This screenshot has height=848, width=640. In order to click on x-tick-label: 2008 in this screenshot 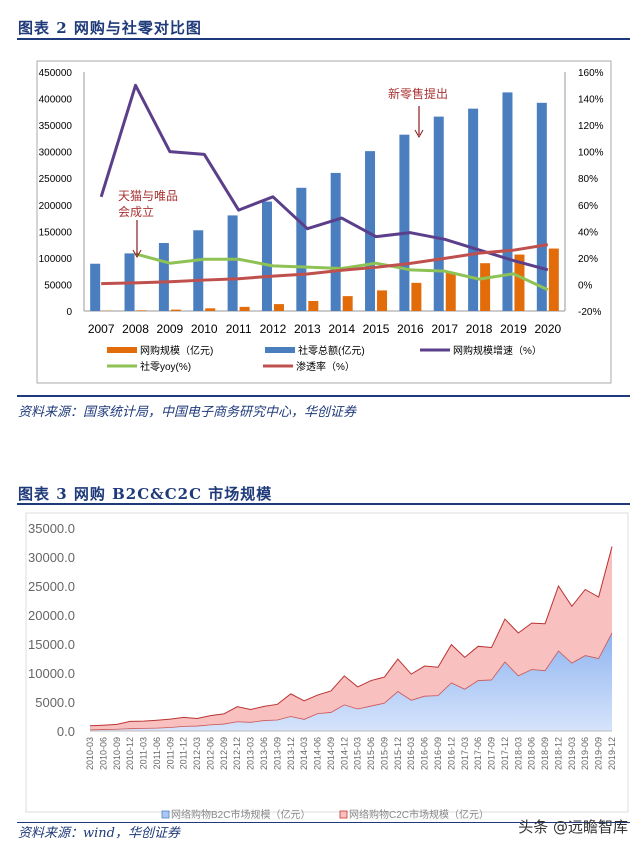, I will do `click(135, 329)`.